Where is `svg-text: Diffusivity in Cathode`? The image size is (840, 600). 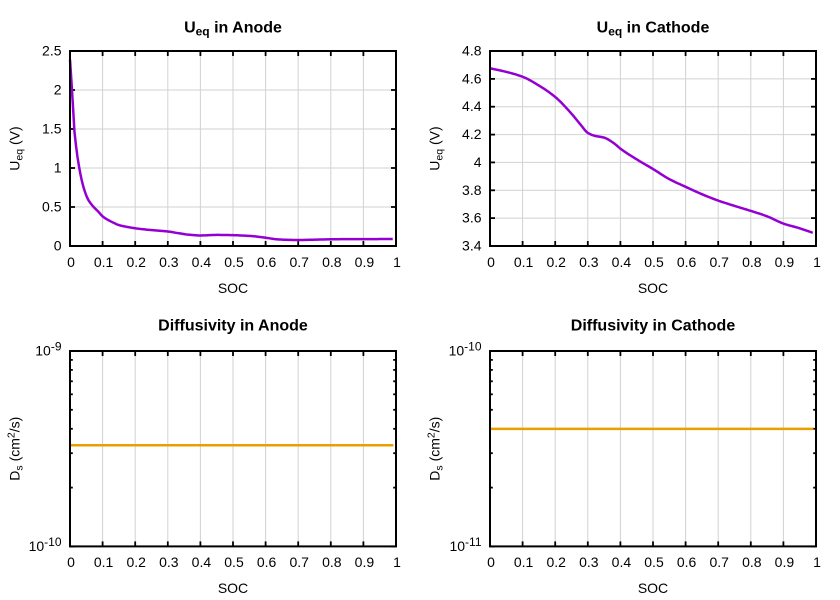 svg-text: Diffusivity in Cathode is located at coordinates (653, 326).